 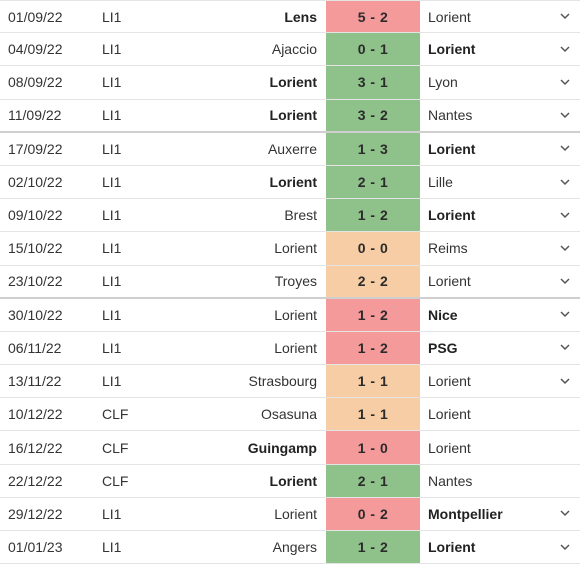 What do you see at coordinates (465, 513) in the screenshot?
I see `away-team: Montpellier` at bounding box center [465, 513].